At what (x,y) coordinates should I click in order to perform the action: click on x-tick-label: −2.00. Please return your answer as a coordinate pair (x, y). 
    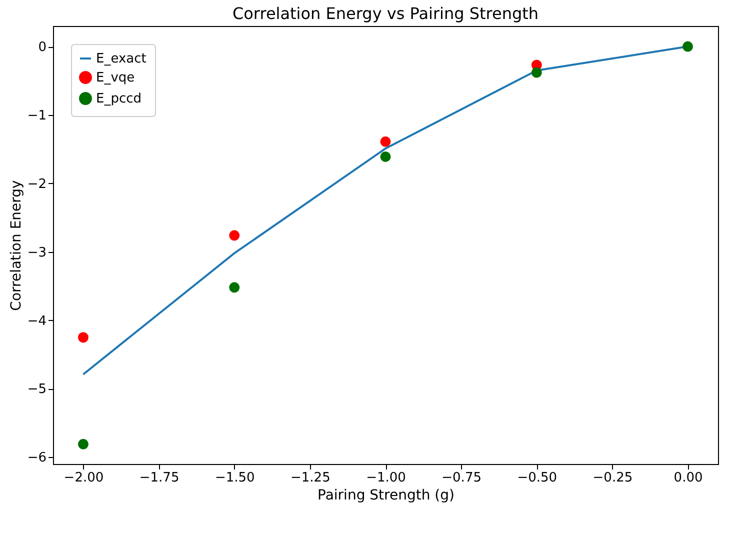
    Looking at the image, I should click on (84, 478).